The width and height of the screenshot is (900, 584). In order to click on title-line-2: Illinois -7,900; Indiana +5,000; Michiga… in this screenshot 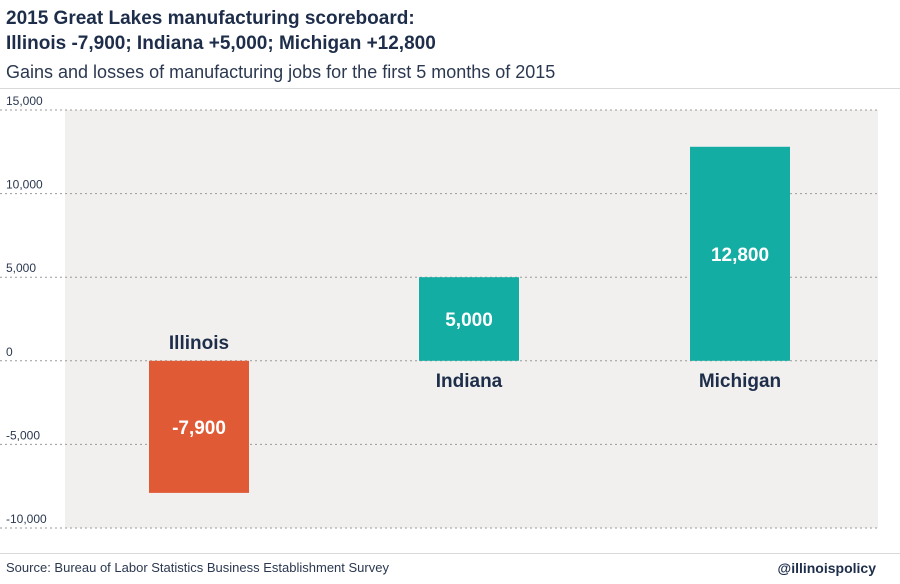, I will do `click(221, 43)`.